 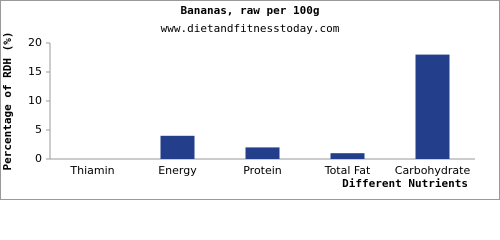 What do you see at coordinates (405, 183) in the screenshot?
I see `x-axis-label: Different Nutrients` at bounding box center [405, 183].